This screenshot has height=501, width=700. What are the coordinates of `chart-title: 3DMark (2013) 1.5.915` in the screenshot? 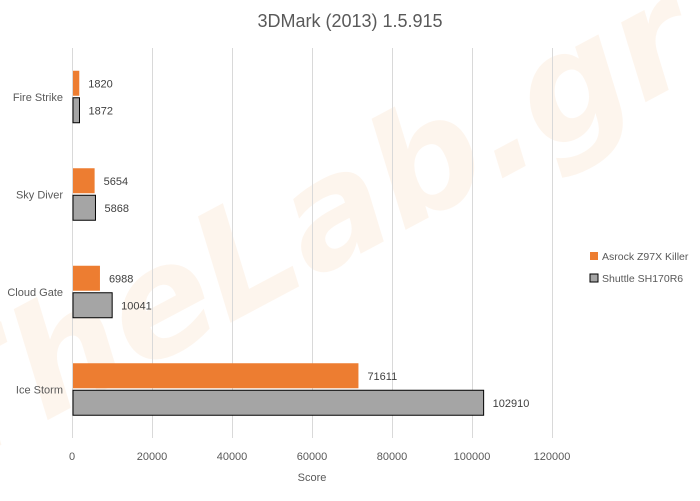 It's located at (349, 21).